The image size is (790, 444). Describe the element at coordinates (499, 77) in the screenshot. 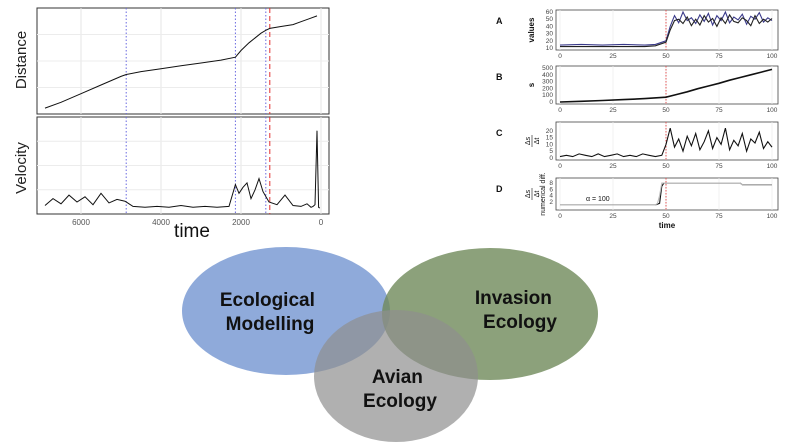

I see `panel-letter: B` at that location.